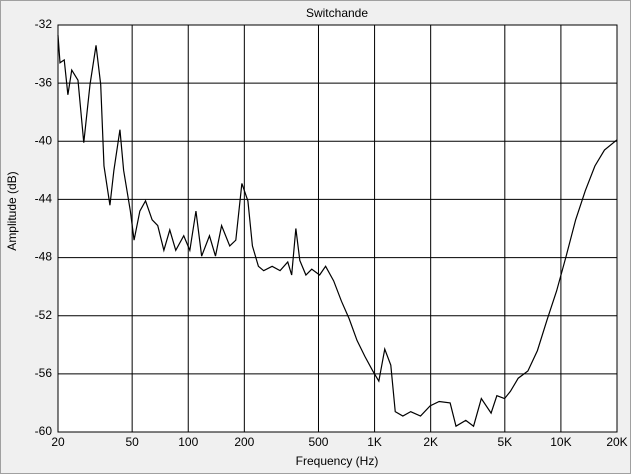 This screenshot has height=474, width=631. What do you see at coordinates (44, 199) in the screenshot?
I see `y-tick-label: -44` at bounding box center [44, 199].